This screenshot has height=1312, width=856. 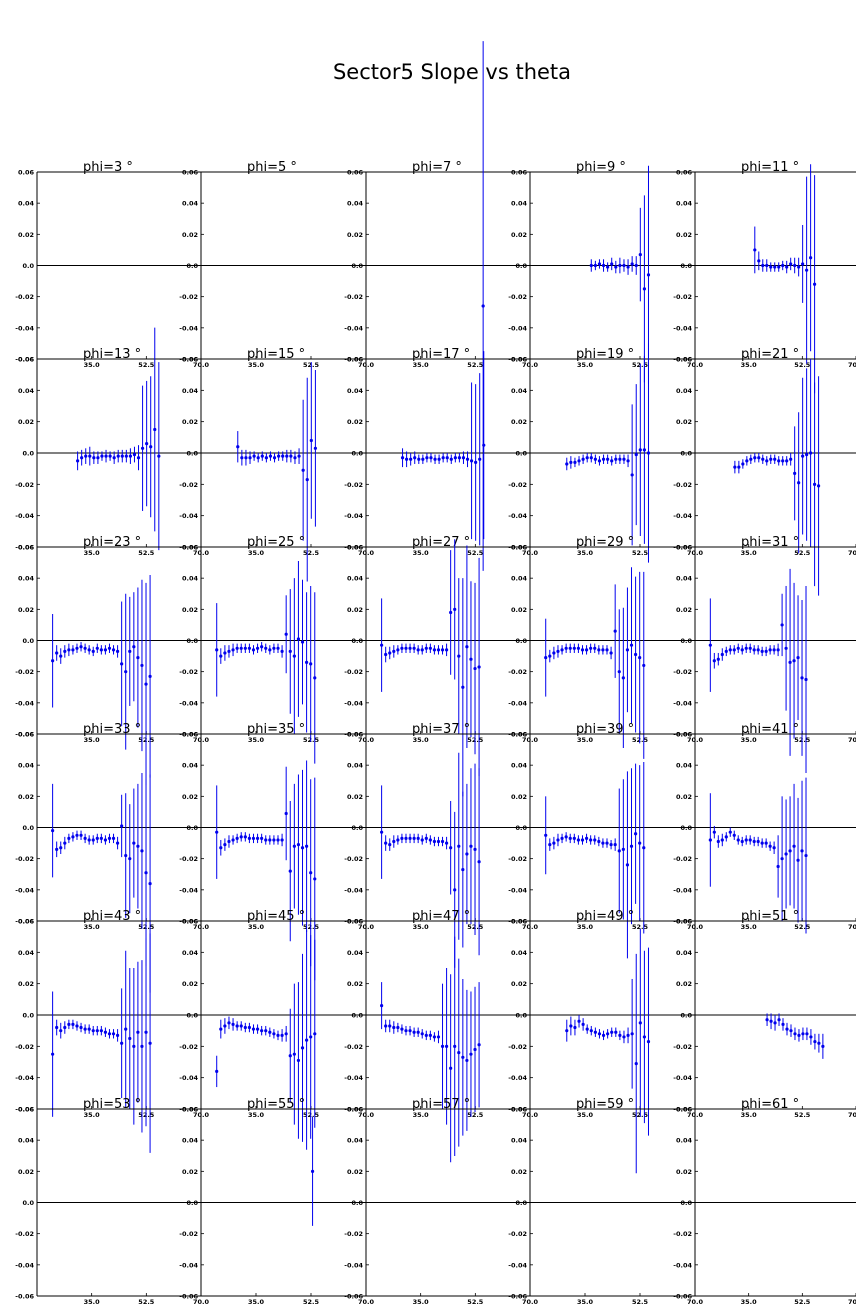 What do you see at coordinates (276, 542) in the screenshot?
I see `panel-label: phi=25 °` at bounding box center [276, 542].